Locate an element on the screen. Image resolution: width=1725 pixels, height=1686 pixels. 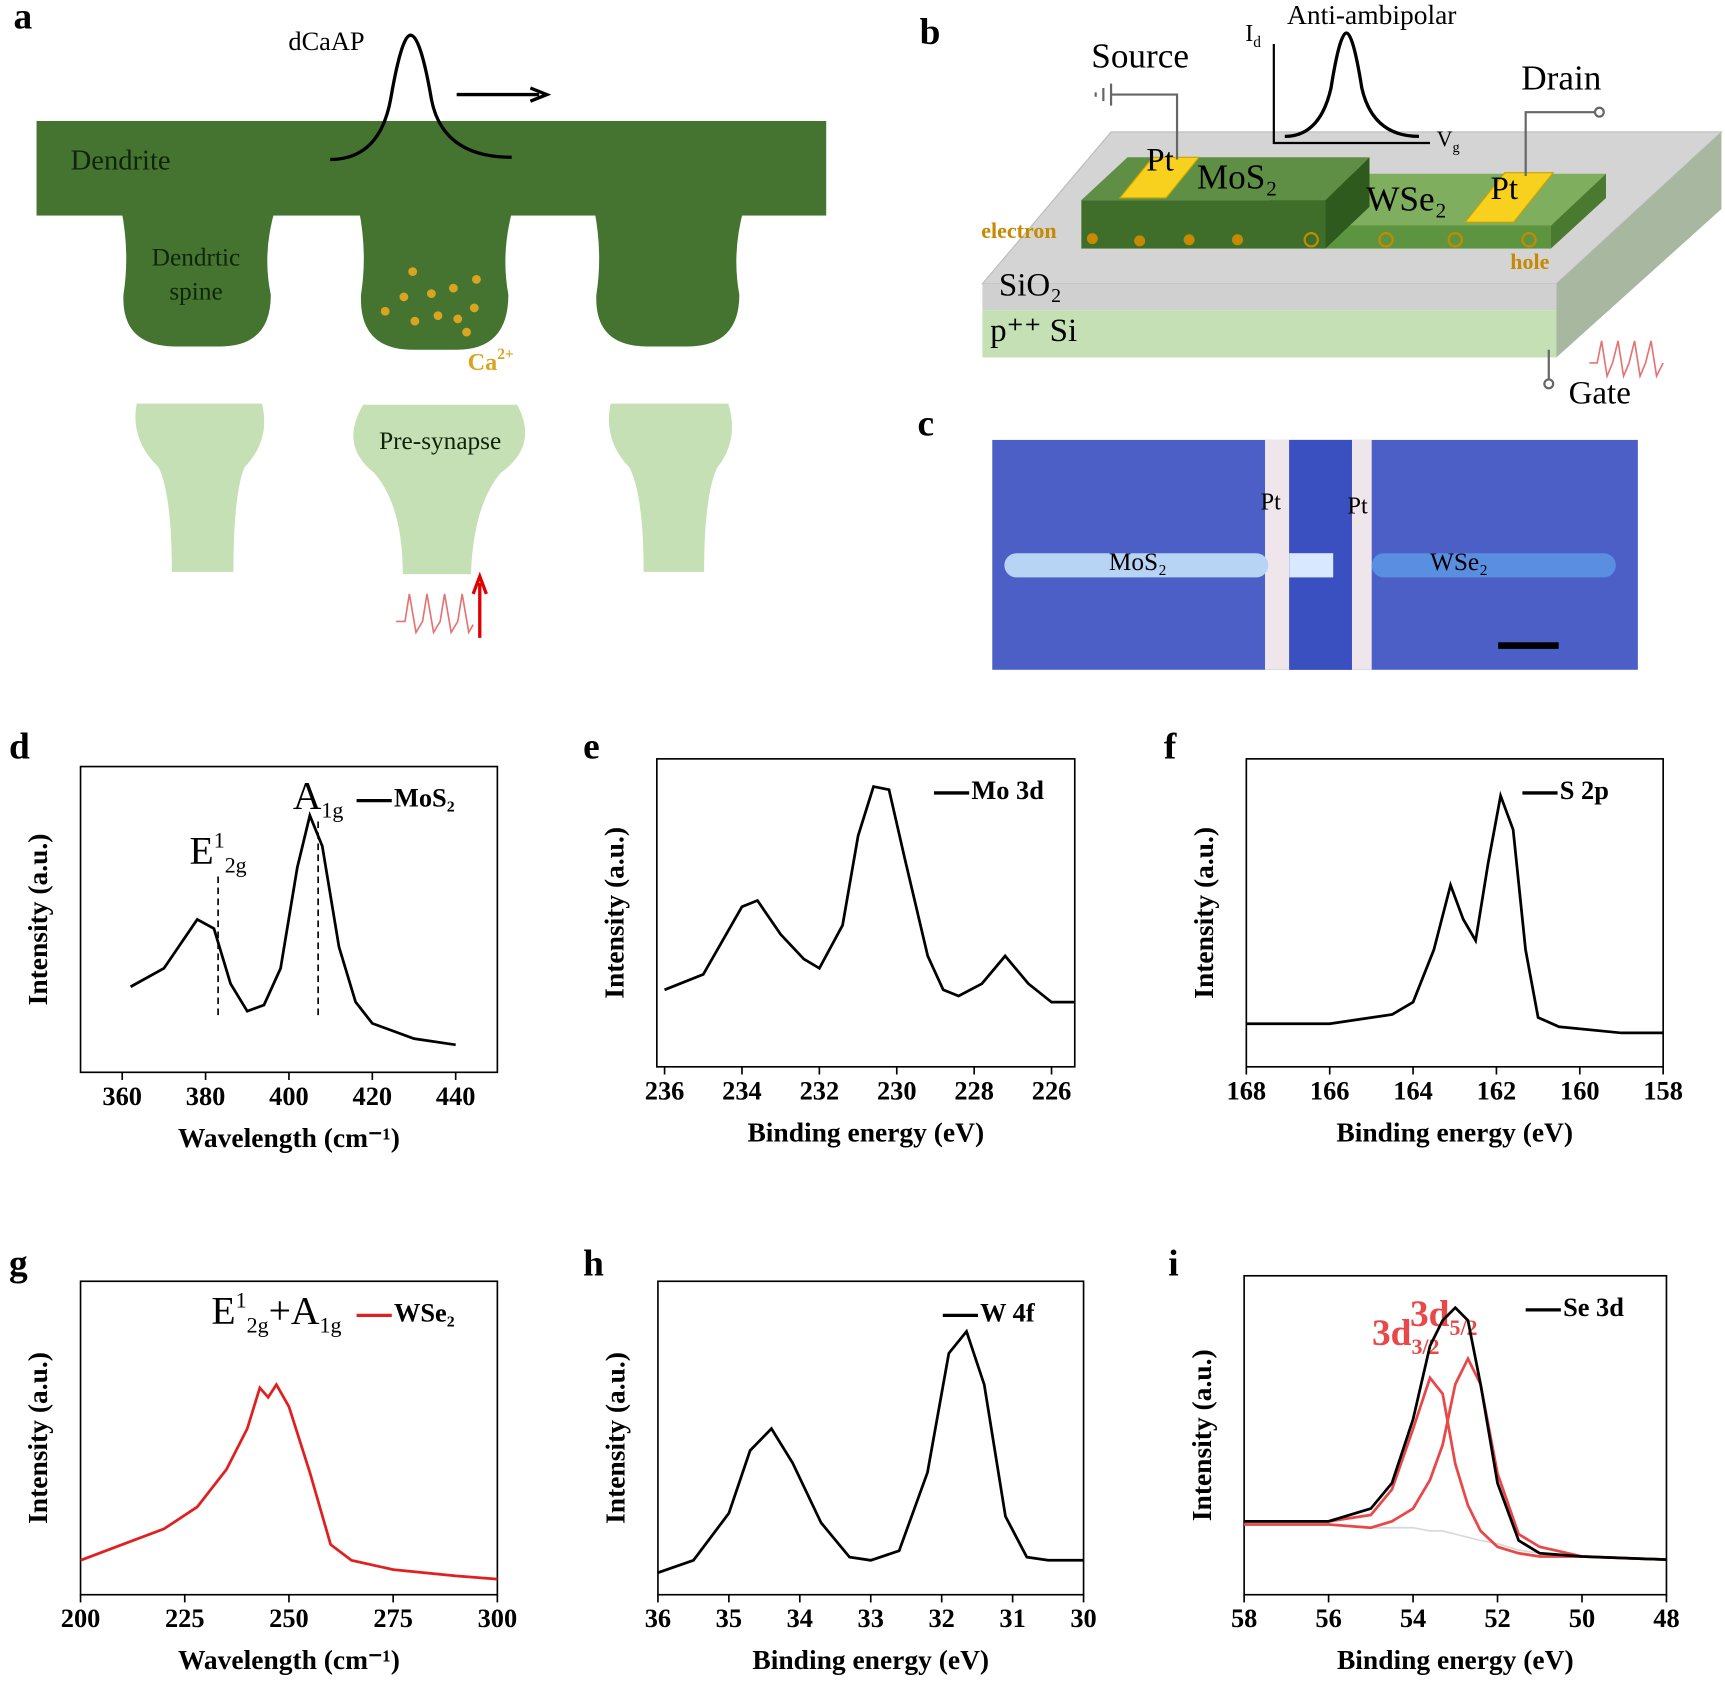
legend-label: W 4f is located at coordinates (1008, 1312).